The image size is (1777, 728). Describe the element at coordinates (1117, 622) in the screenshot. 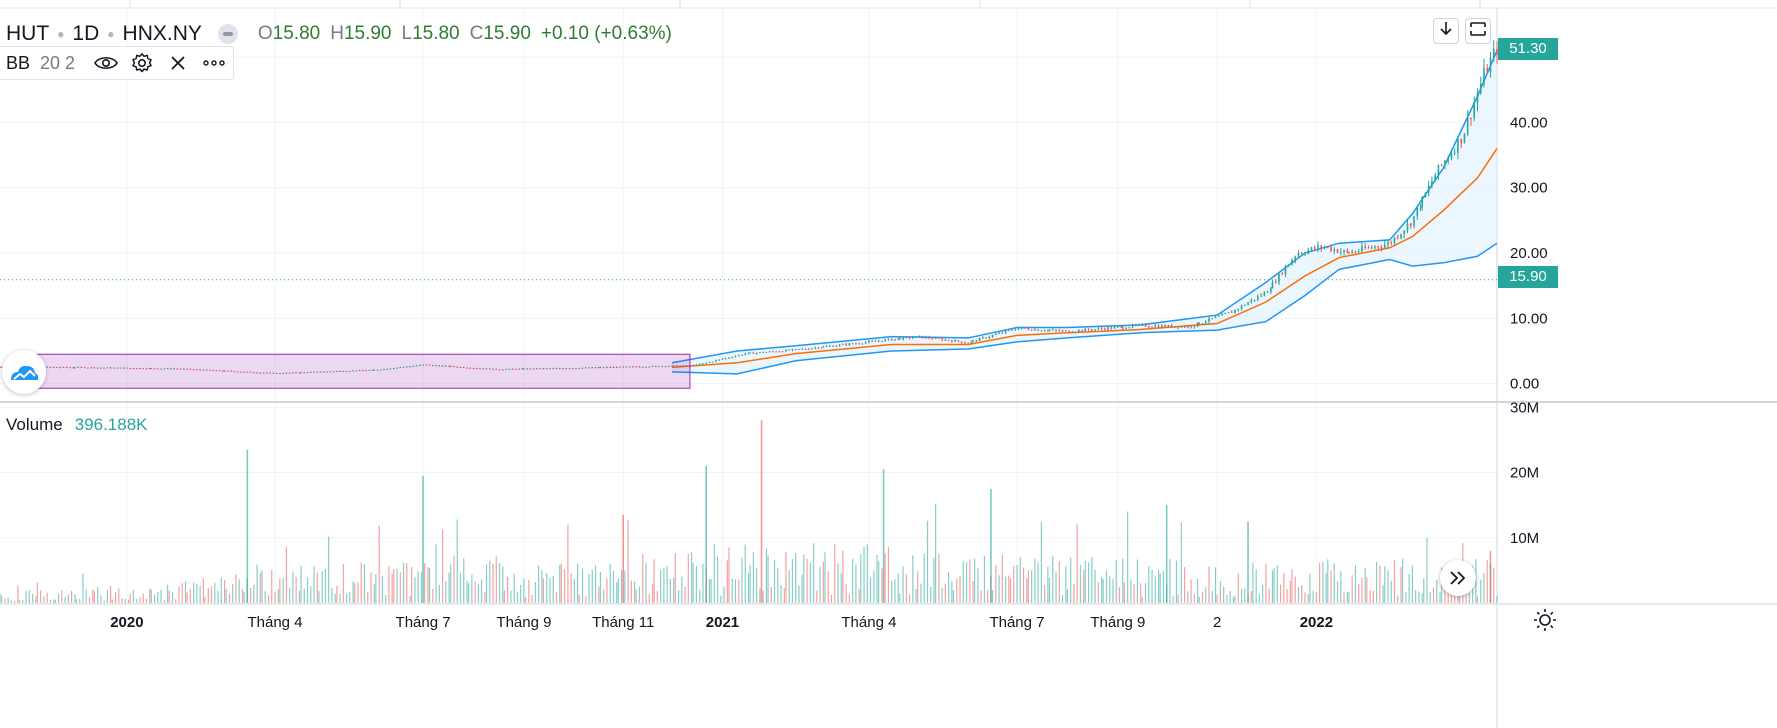

I see `time-axis-label: Tháng 9` at that location.